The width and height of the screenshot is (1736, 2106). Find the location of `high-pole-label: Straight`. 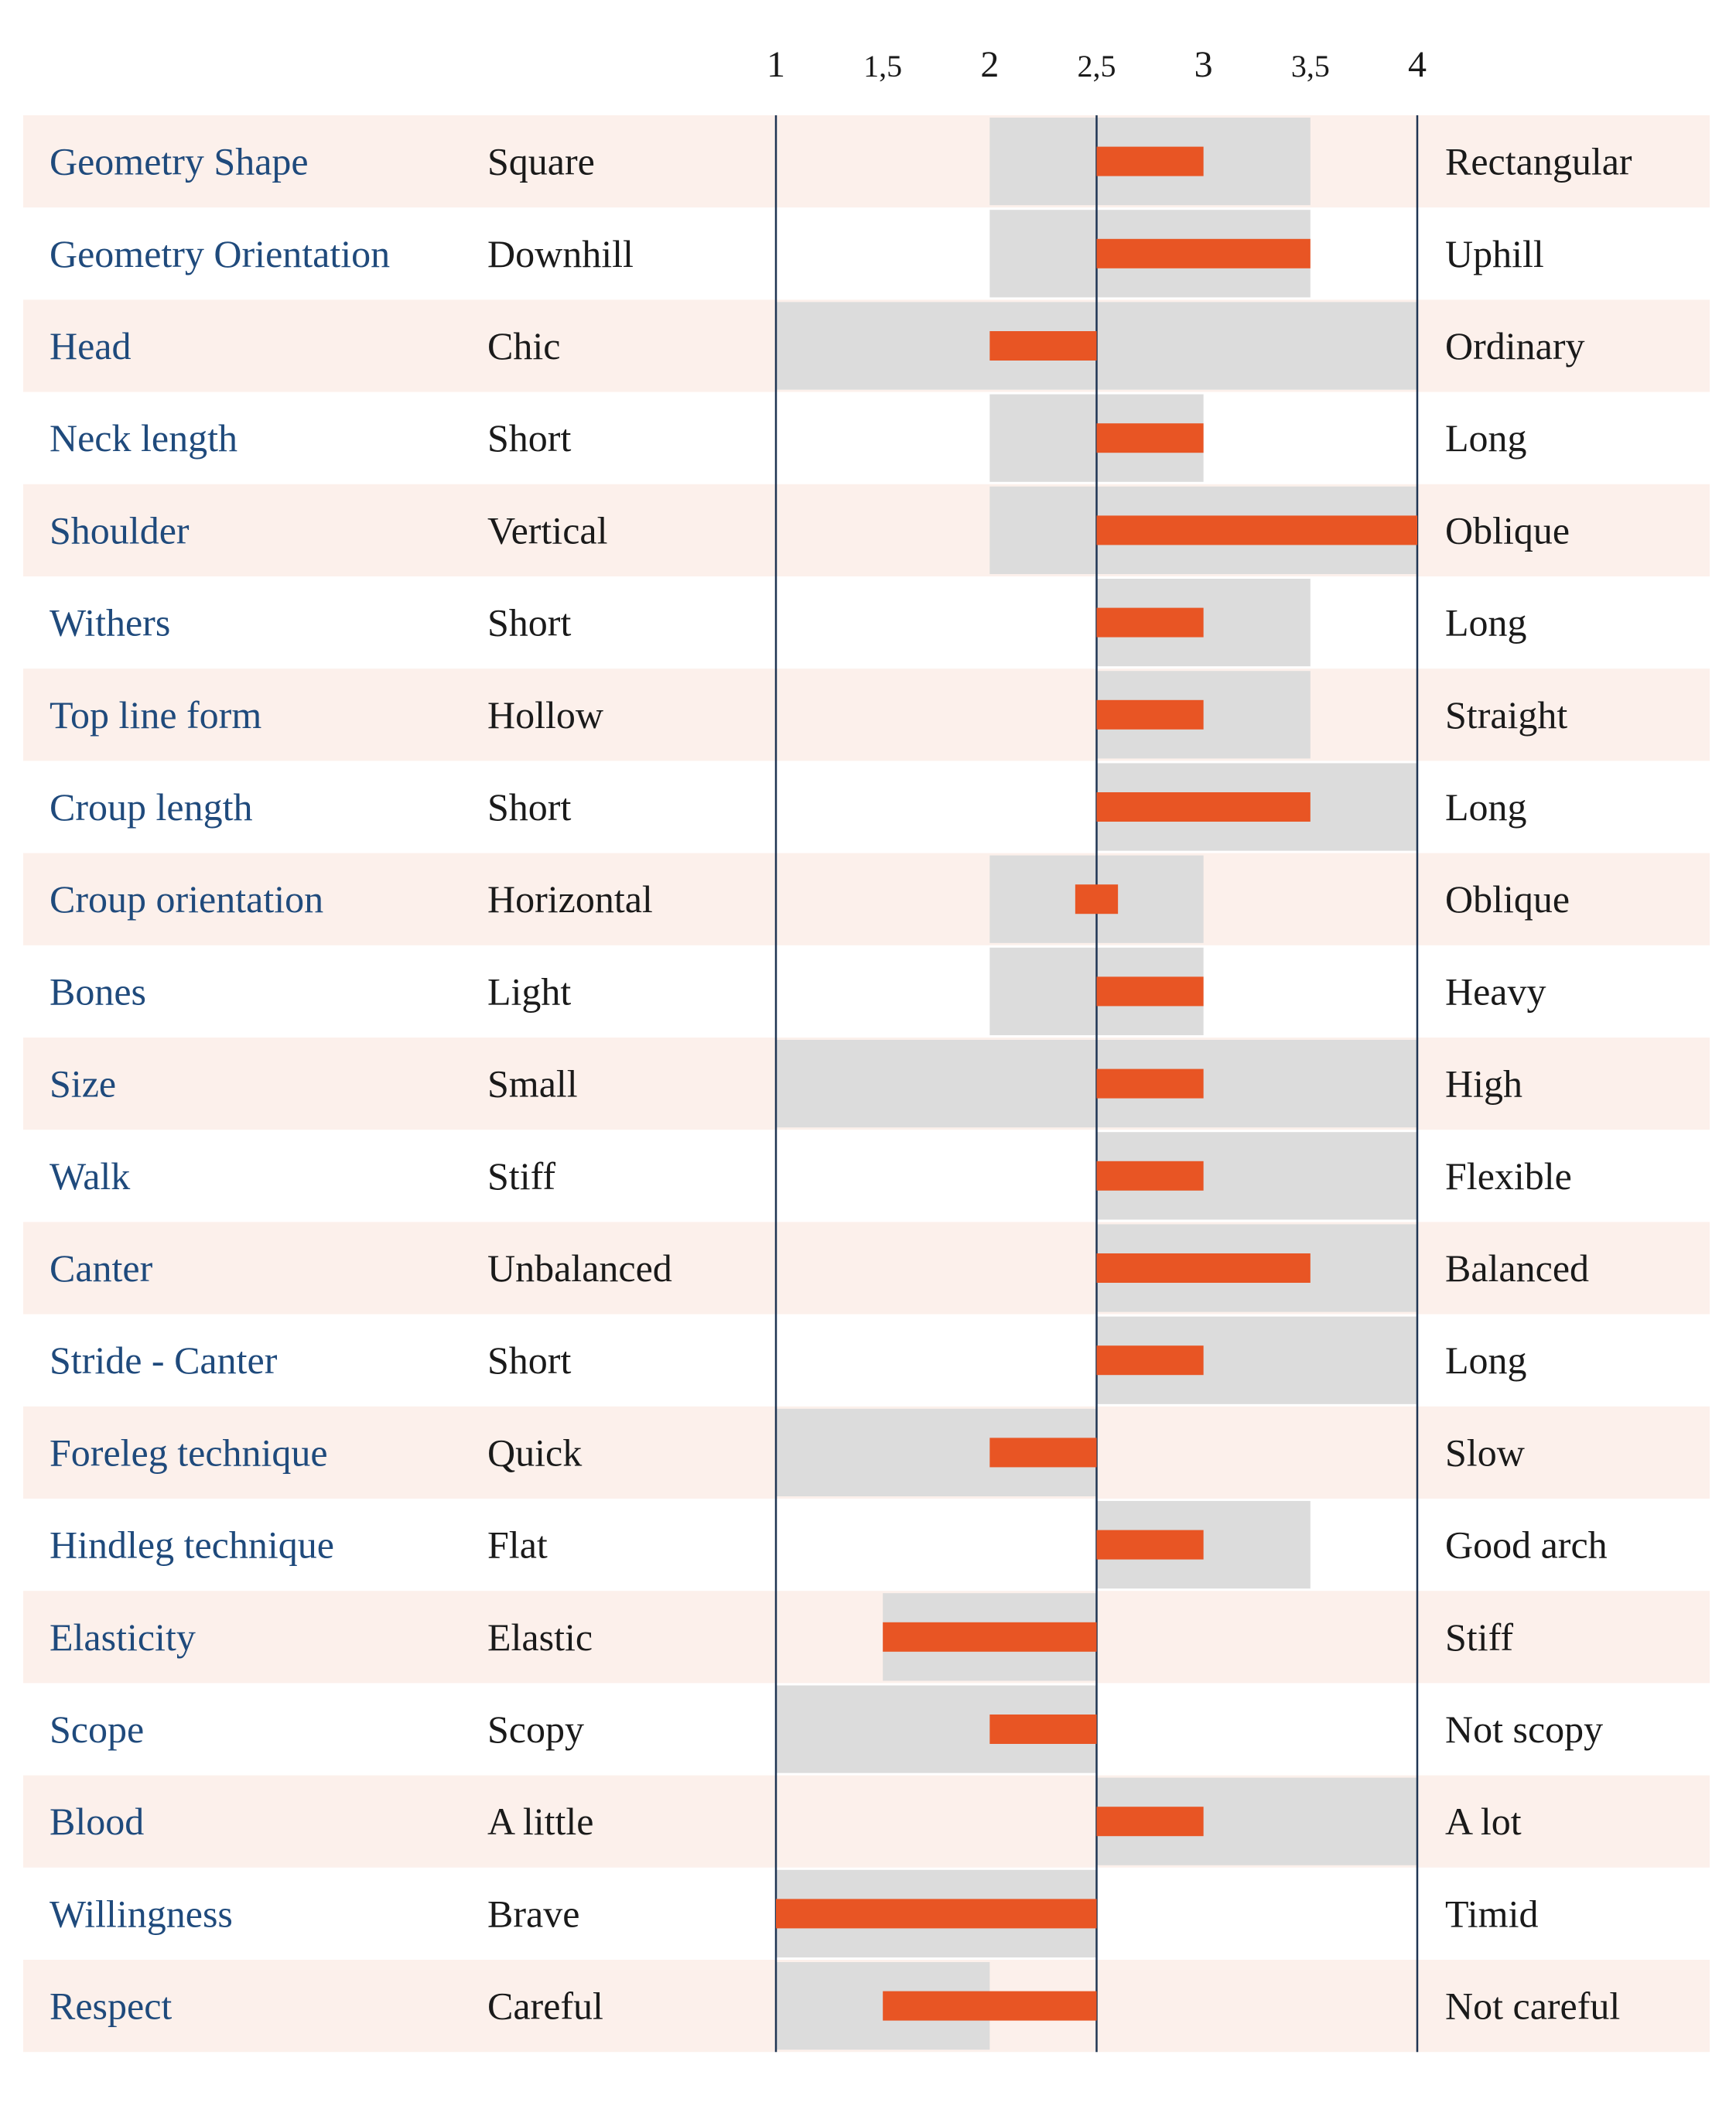

high-pole-label: Straight is located at coordinates (1506, 715).